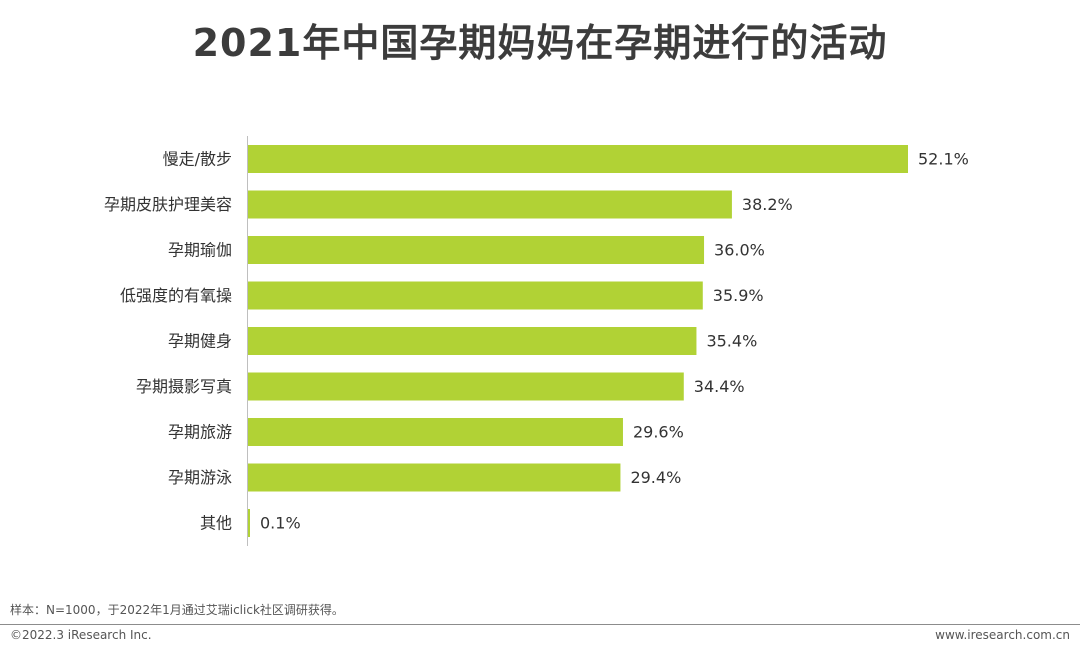 Image resolution: width=1080 pixels, height=658 pixels. I want to click on value-label: 0.1%, so click(280, 523).